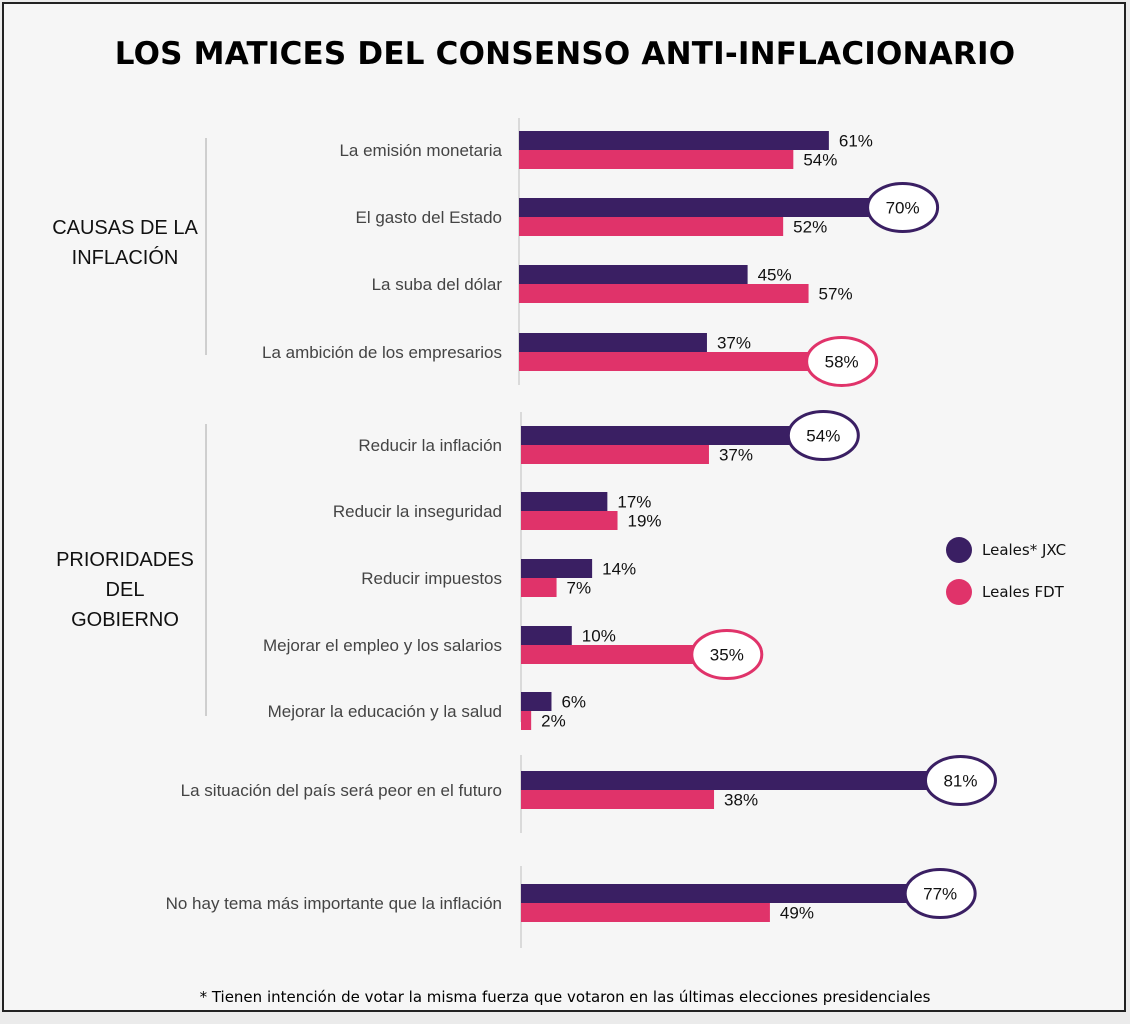 This screenshot has height=1024, width=1130. I want to click on highlight-ring-jxc-la-situacion-del-pais-sera-peor-en-el-futuro, so click(960, 780).